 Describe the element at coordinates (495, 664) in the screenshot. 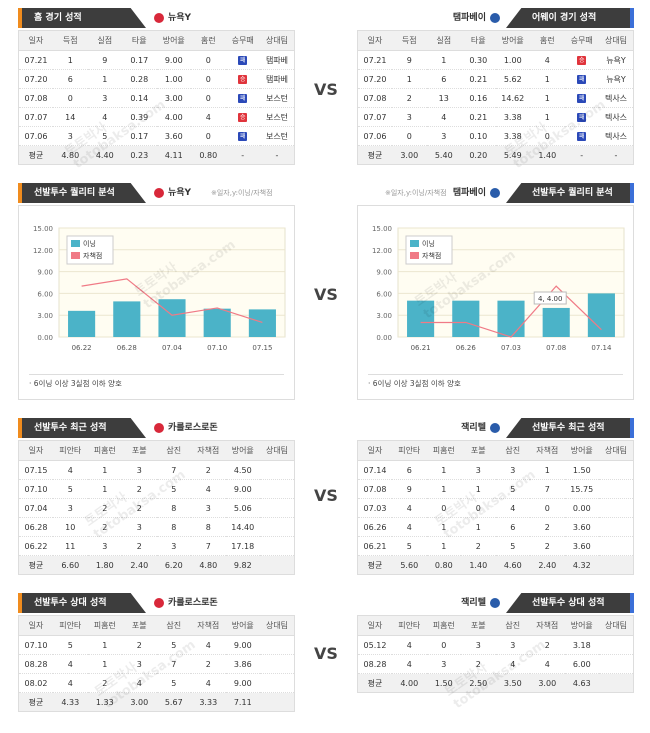

I see `data-row: 08.28 4 3 2 4 4 6.00` at that location.